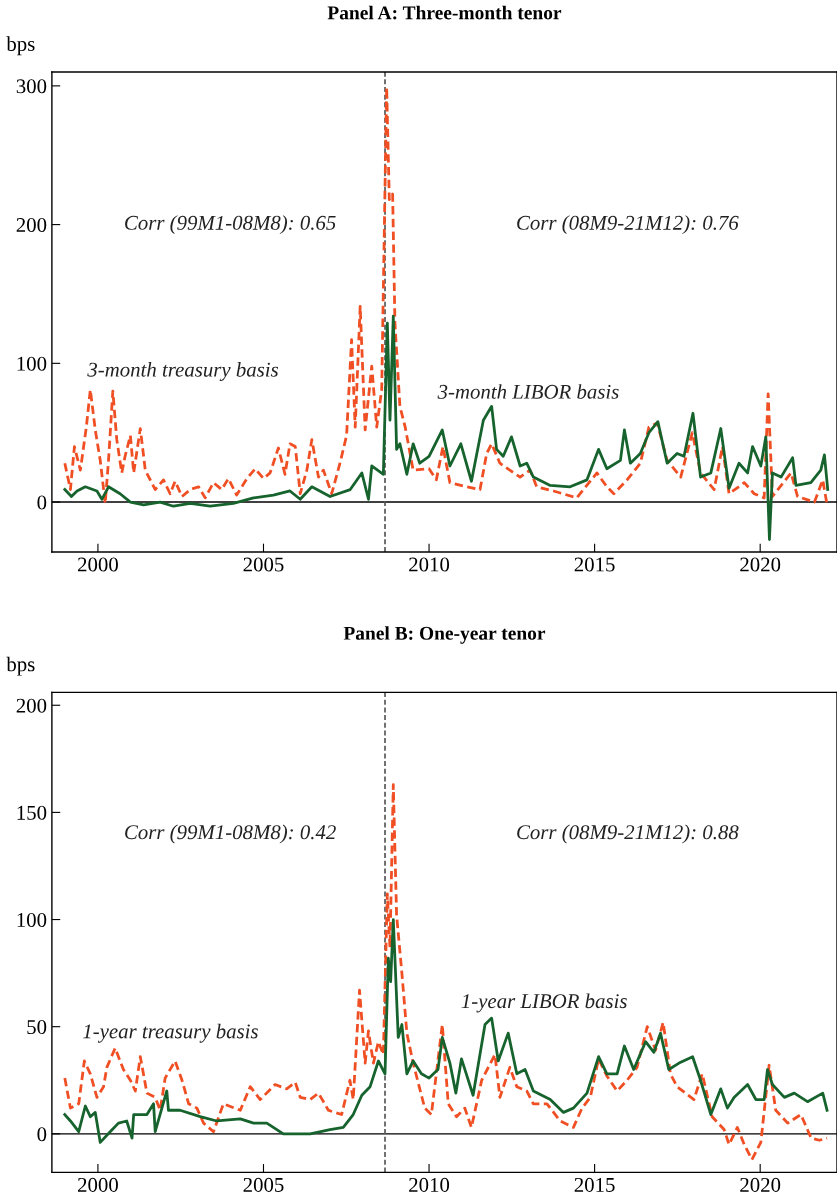 The image size is (837, 1200). I want to click on annotation: Corr (99M1-08M8): 0.42, so click(230, 834).